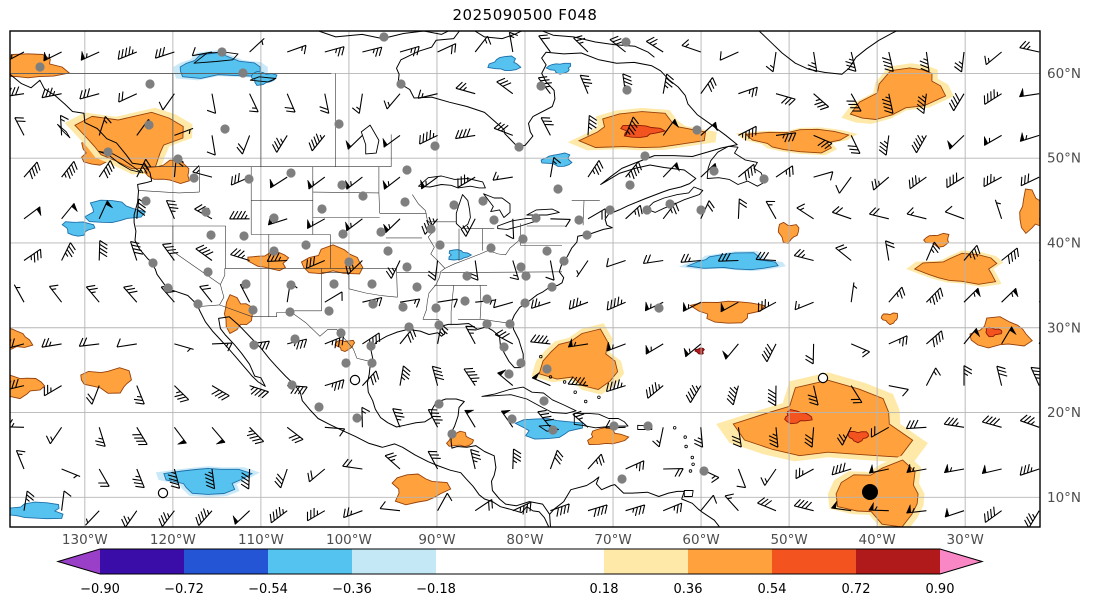 The image size is (1105, 615). Describe the element at coordinates (106, 380) in the screenshot. I see `anomaly-region-pos` at that location.